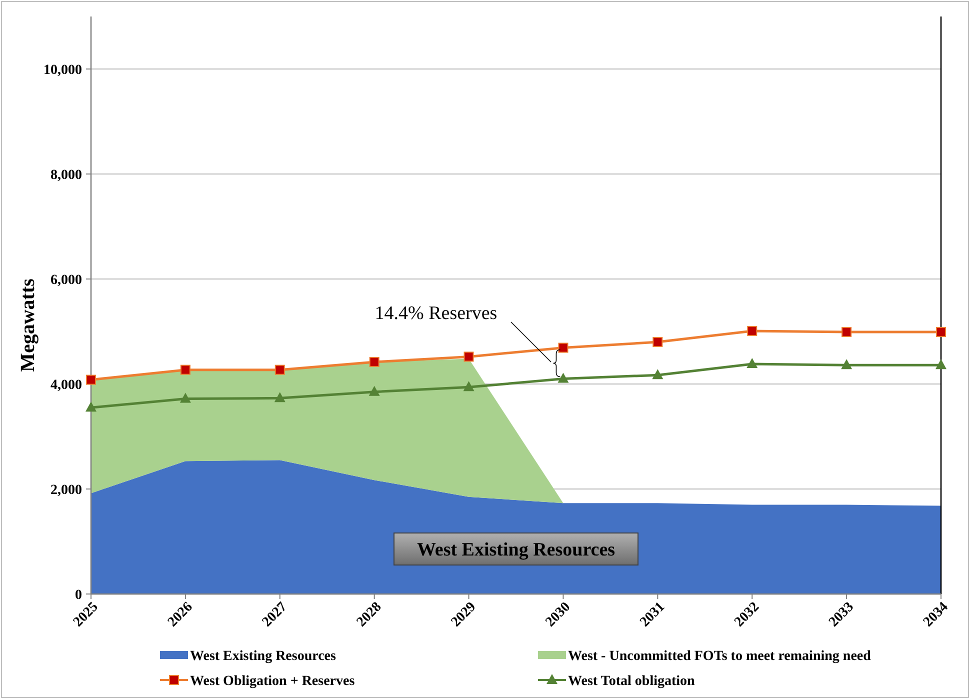  What do you see at coordinates (78, 595) in the screenshot?
I see `y-tick-label: 0` at bounding box center [78, 595].